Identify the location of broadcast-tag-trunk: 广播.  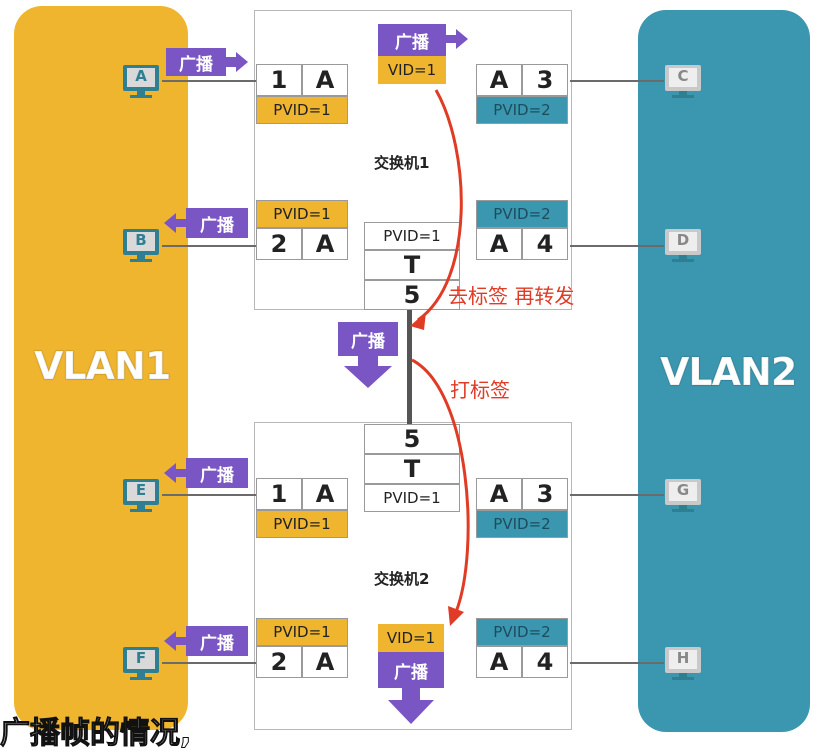
(368, 339).